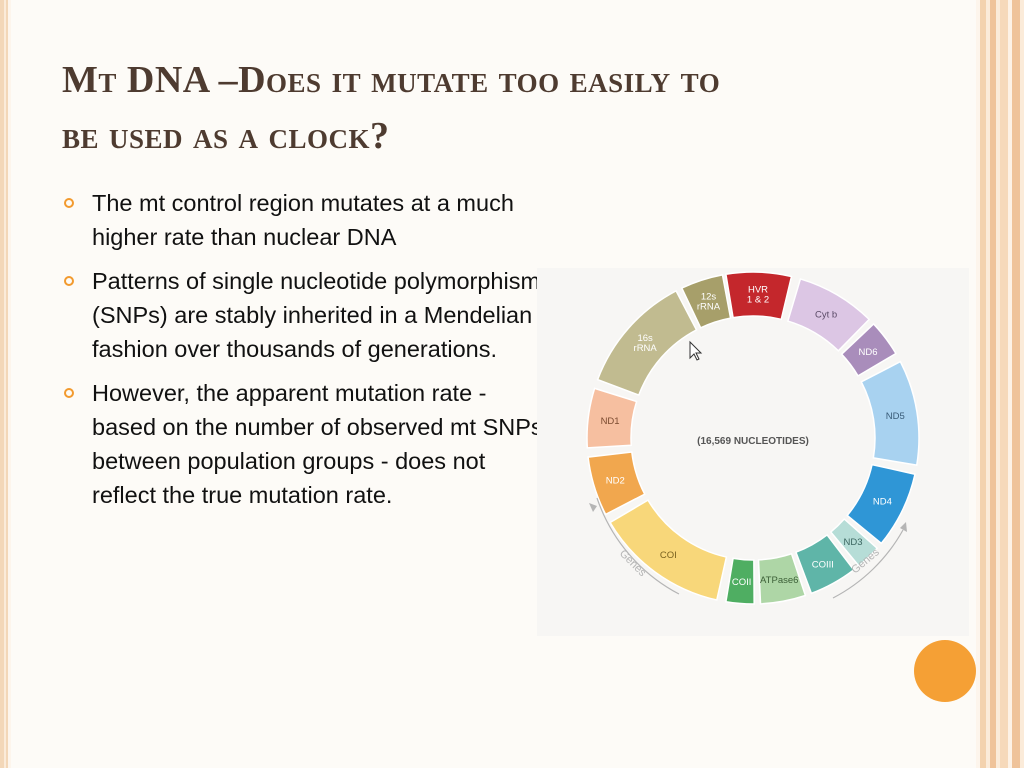  Describe the element at coordinates (753, 441) in the screenshot. I see `ring-center-label: (16,569 NUCLEOTIDES)` at that location.